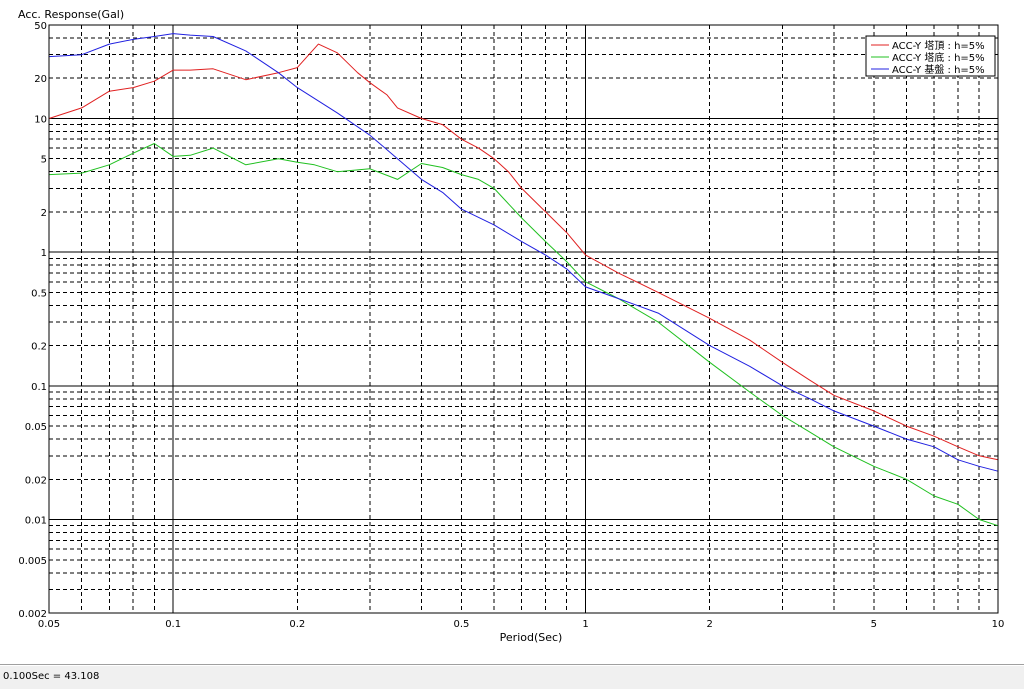 This screenshot has width=1024, height=689. What do you see at coordinates (938, 69) in the screenshot?
I see `legend-label: ACC-Y 基盤 : h=5%` at bounding box center [938, 69].